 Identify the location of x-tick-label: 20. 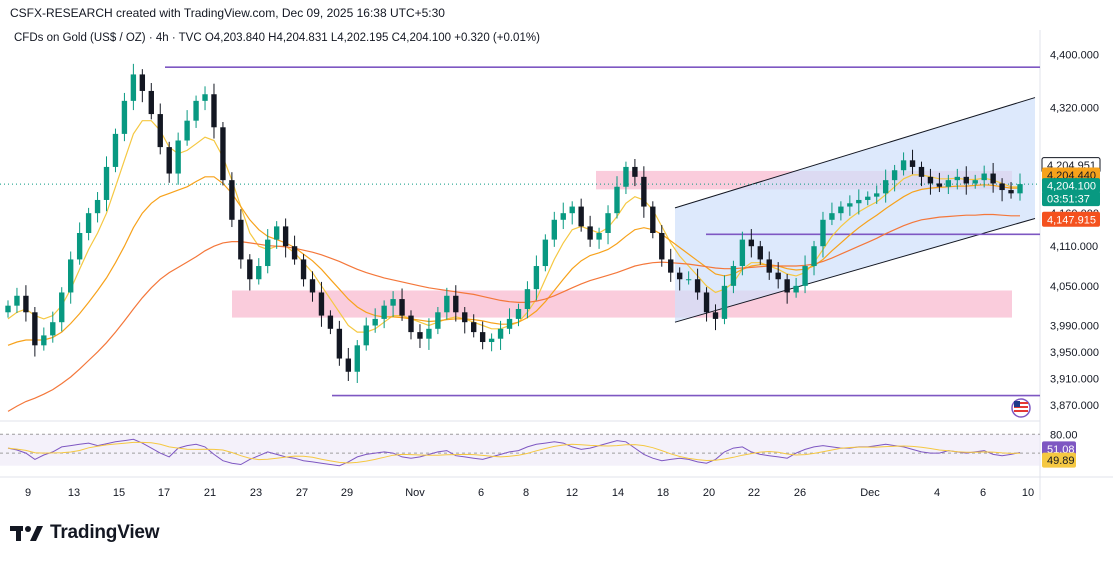
(709, 493).